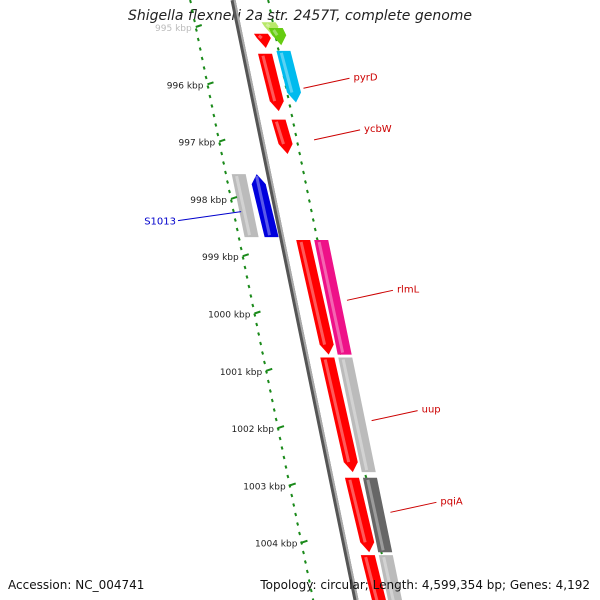 This screenshot has height=600, width=600. Describe the element at coordinates (253, 430) in the screenshot. I see `scale-label: 1002 kbp` at that location.